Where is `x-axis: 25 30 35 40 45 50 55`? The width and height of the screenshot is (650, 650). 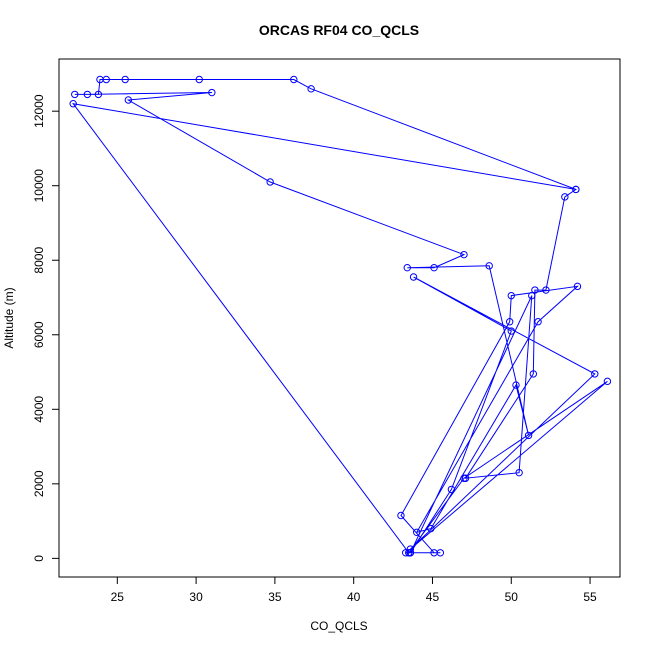 x-axis: 25 30 35 40 45 50 55 is located at coordinates (354, 590).